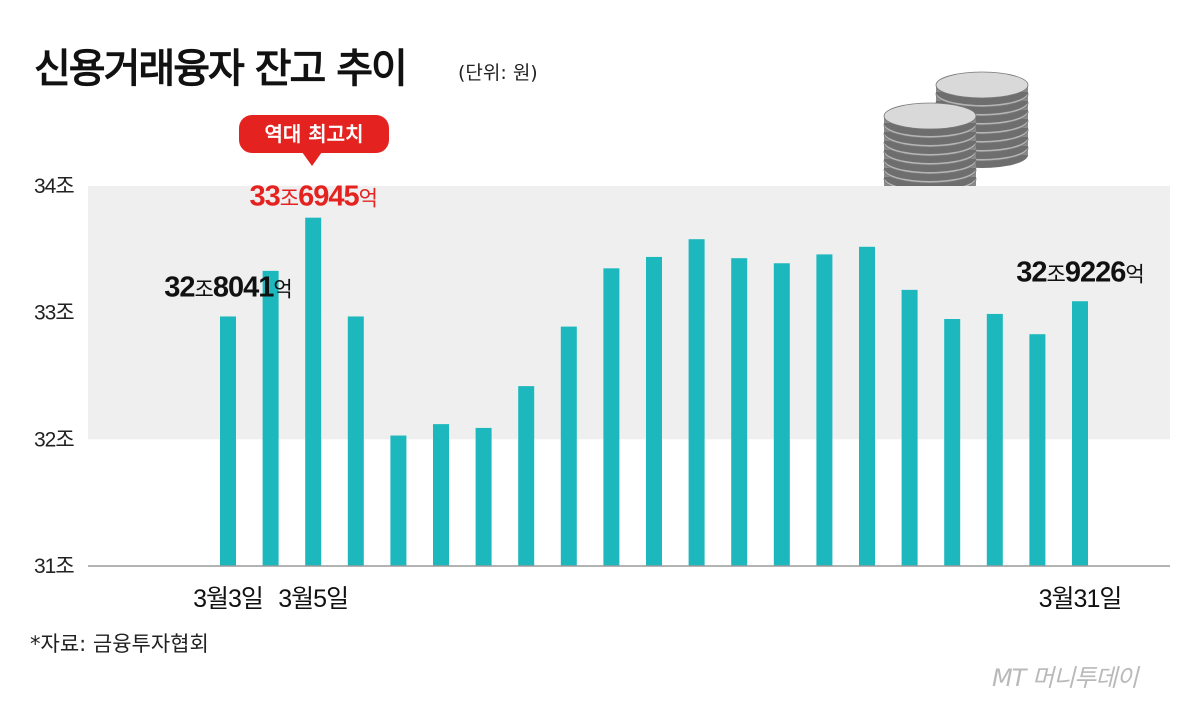 This screenshot has height=703, width=1202. What do you see at coordinates (312, 159) in the screenshot?
I see `callout-pointer` at bounding box center [312, 159].